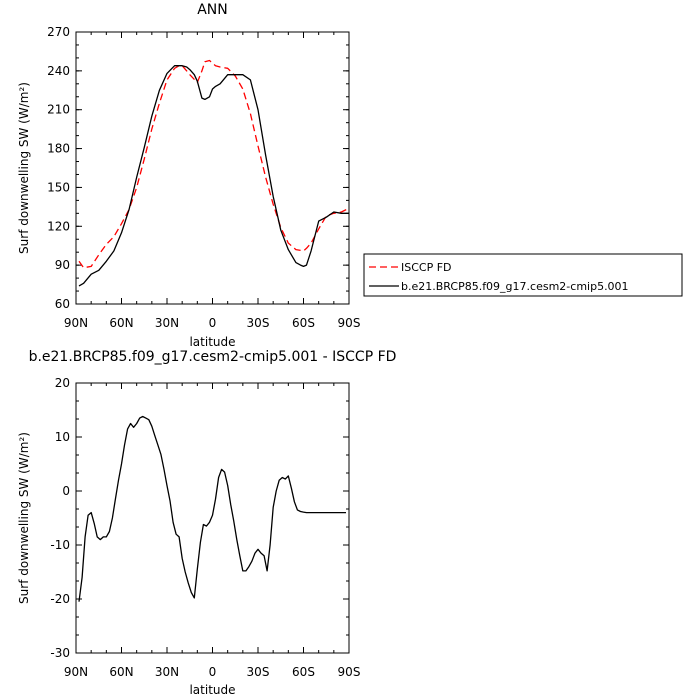  Describe the element at coordinates (62, 437) in the screenshot. I see `y-tick-label: 10` at that location.